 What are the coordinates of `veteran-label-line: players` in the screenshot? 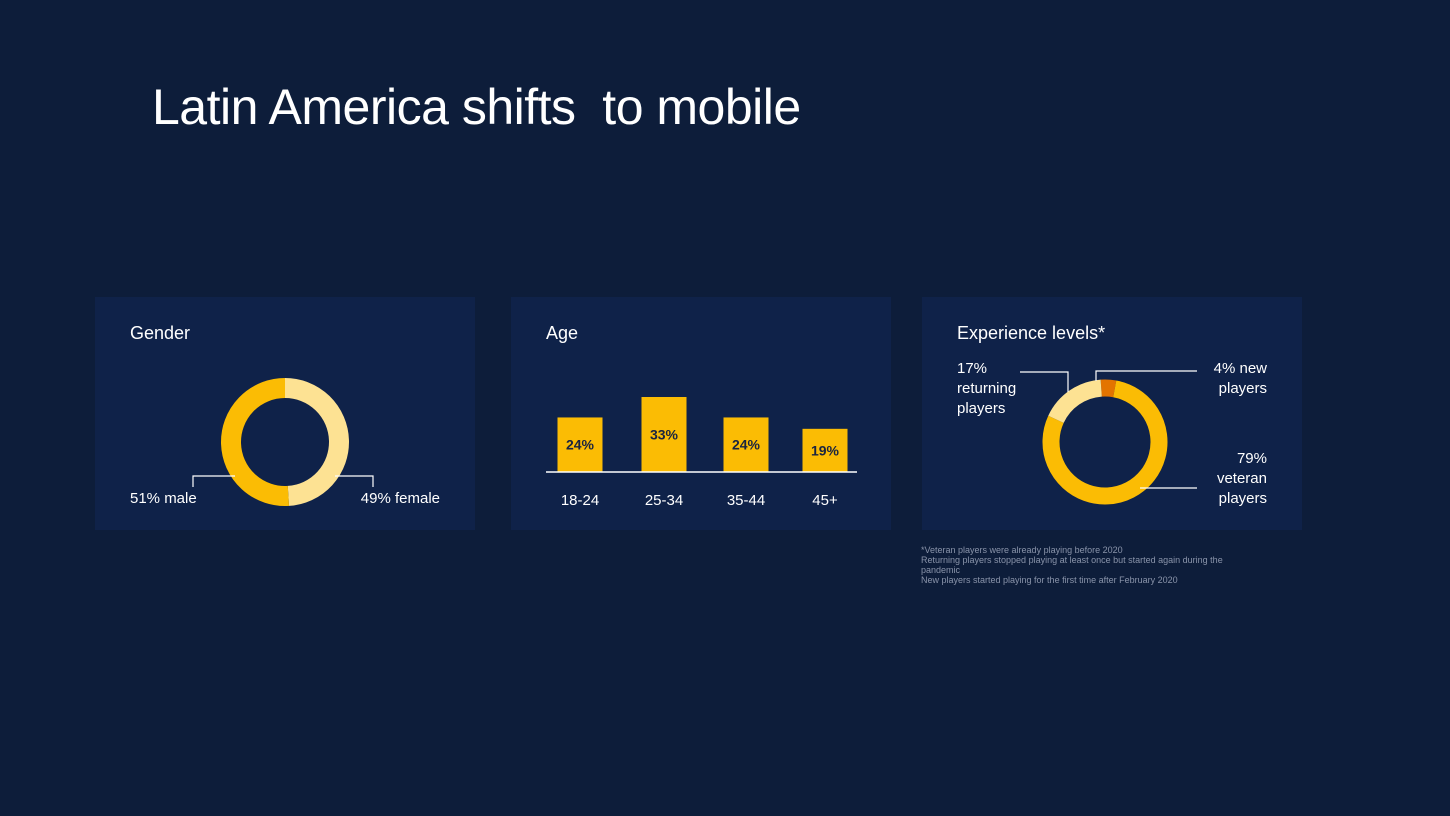 It's located at (1242, 498).